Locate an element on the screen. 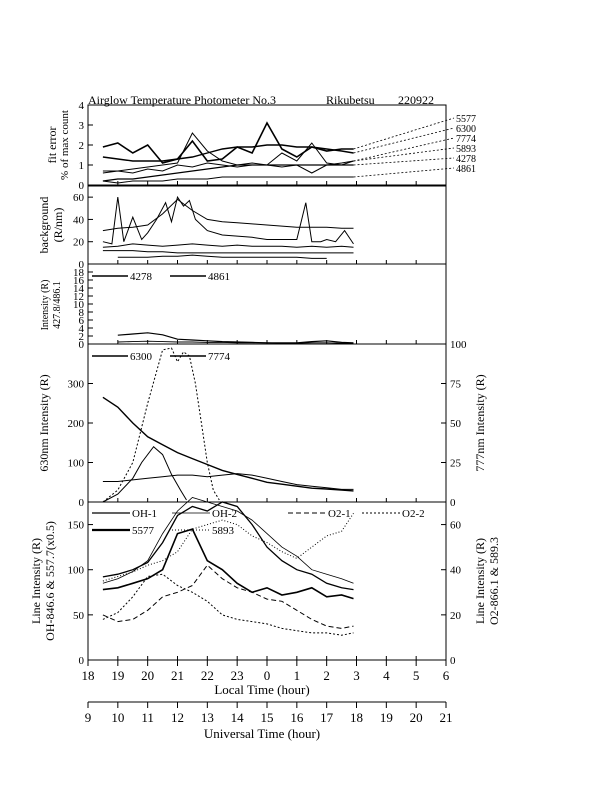  series-background-bg1 is located at coordinates (228, 220).